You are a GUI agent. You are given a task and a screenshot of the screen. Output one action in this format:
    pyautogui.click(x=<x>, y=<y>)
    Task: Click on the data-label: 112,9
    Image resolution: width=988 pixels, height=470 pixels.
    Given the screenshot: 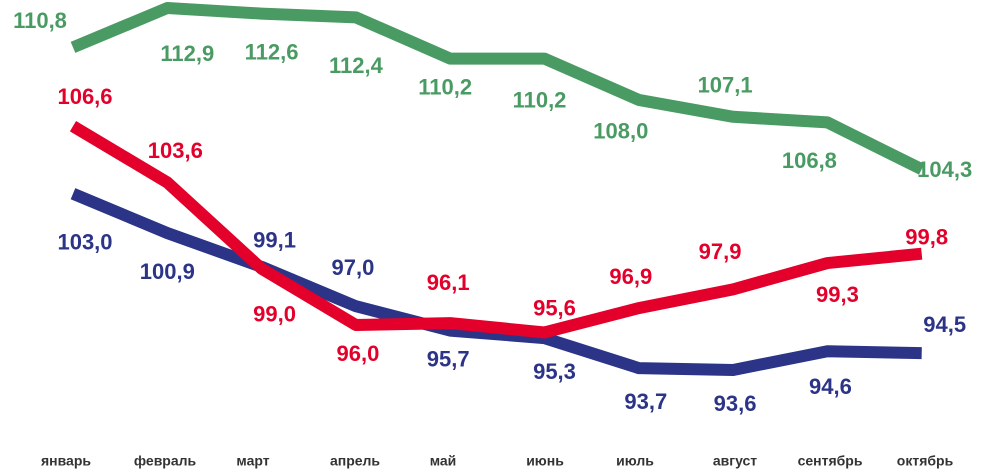 What is the action you would take?
    pyautogui.click(x=187, y=53)
    